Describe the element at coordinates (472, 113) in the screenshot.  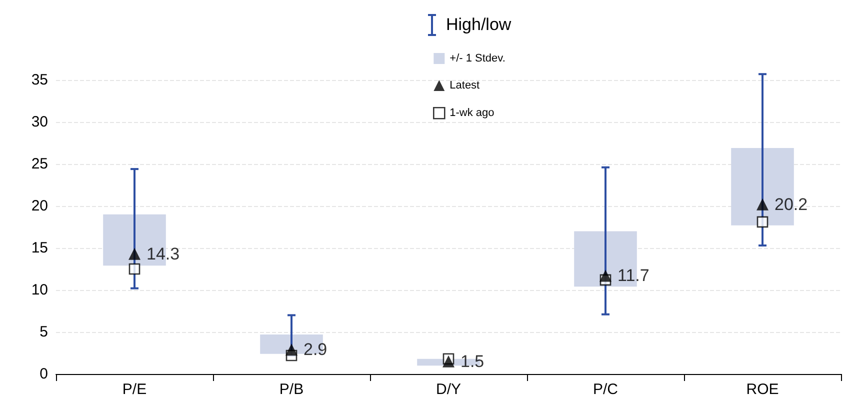
I see `legend-label: 1-wk ago` at that location.